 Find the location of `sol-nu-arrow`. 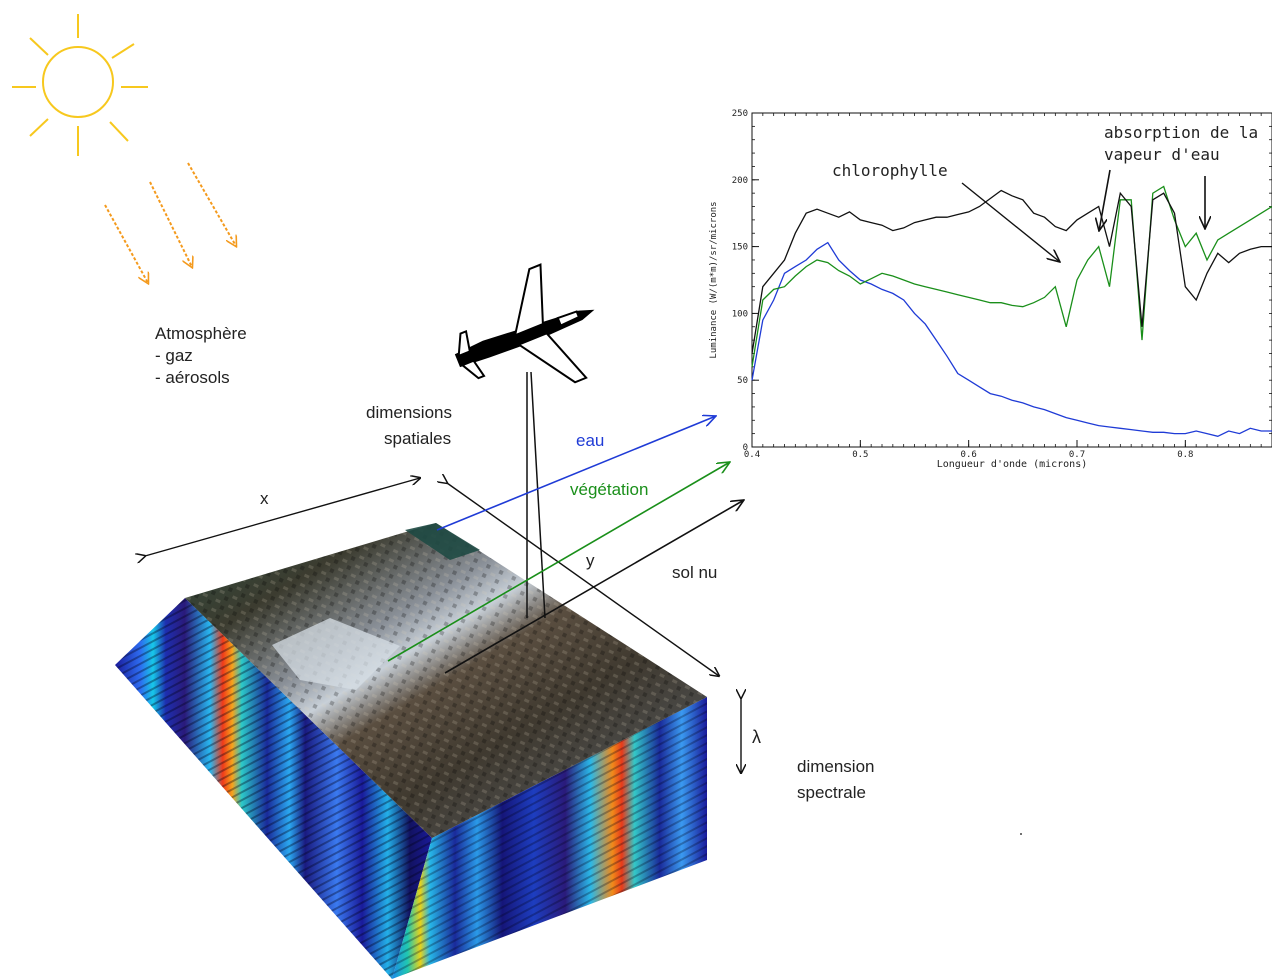

sol-nu-arrow is located at coordinates (594, 587).